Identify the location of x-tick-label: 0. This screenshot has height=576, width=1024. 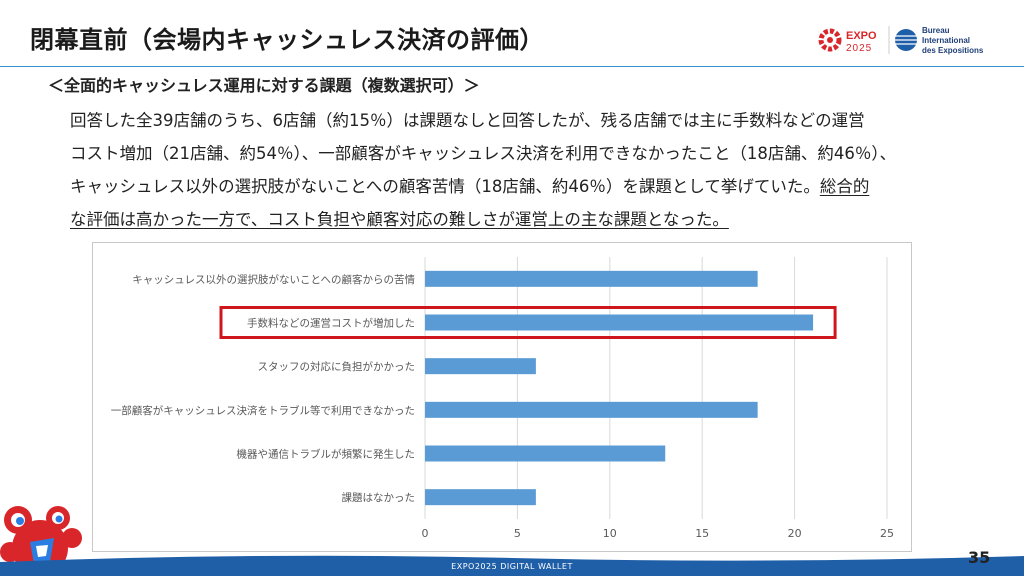
(425, 533).